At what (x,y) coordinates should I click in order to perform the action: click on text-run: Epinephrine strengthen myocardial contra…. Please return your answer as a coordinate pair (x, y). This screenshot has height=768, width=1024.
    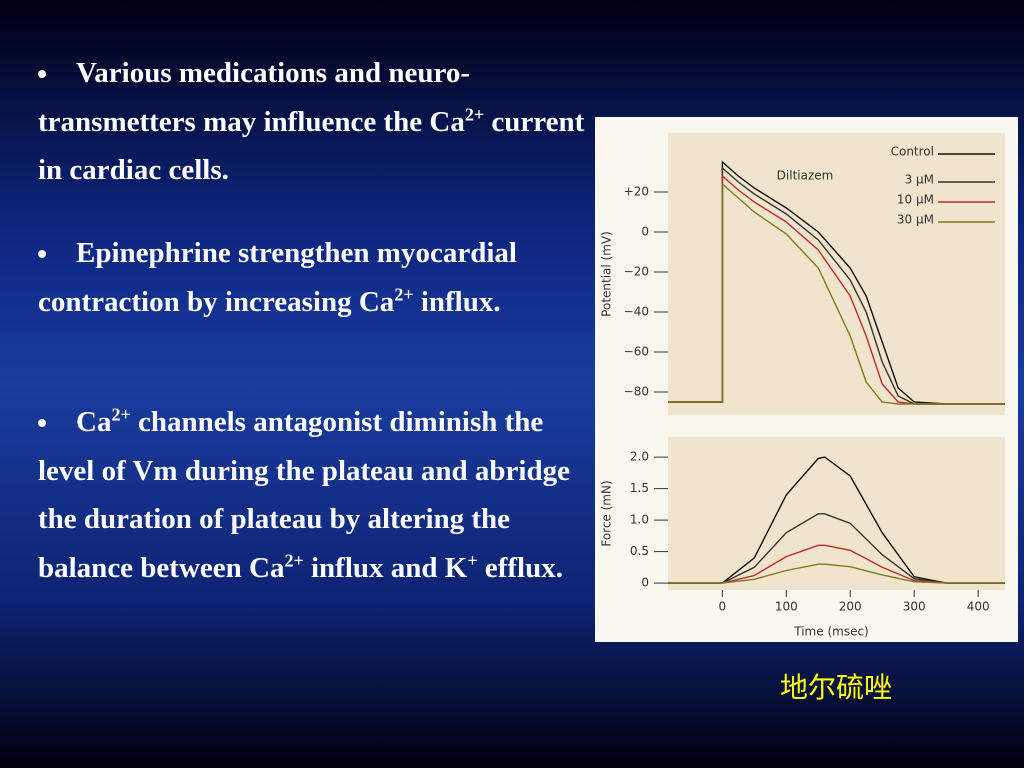
    Looking at the image, I should click on (277, 277).